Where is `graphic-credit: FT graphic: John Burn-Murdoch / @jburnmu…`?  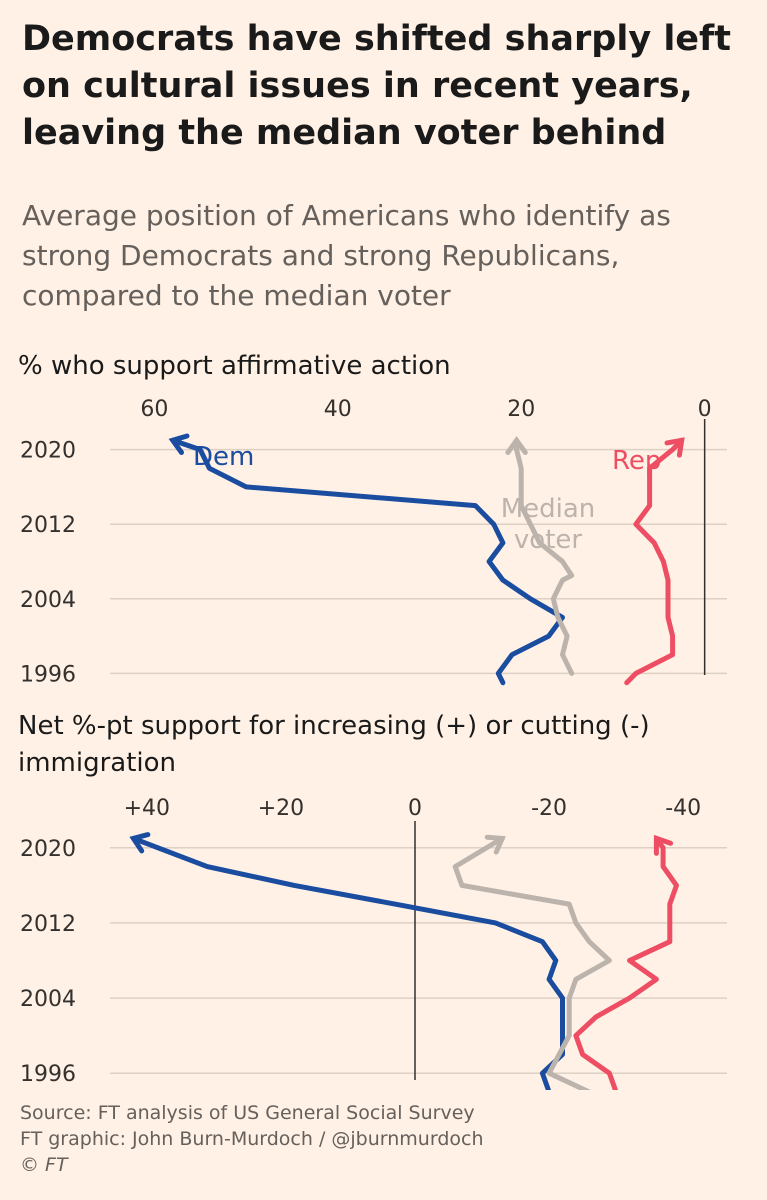
graphic-credit: FT graphic: John Burn-Murdoch / @jburnmu… is located at coordinates (252, 1139).